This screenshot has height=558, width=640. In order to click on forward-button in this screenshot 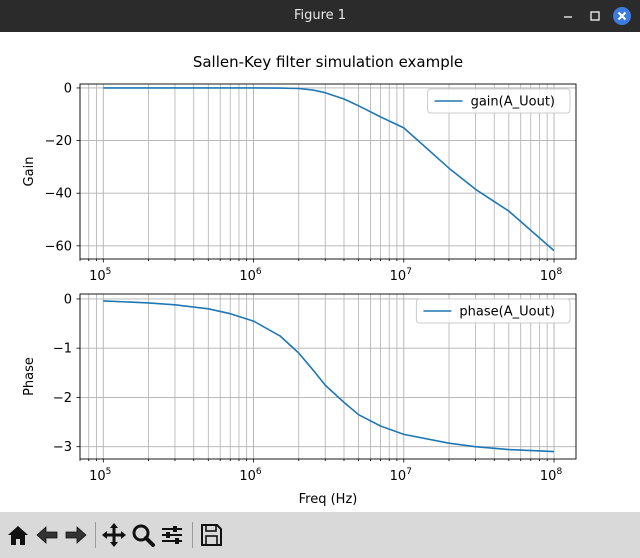, I will do `click(76, 535)`.